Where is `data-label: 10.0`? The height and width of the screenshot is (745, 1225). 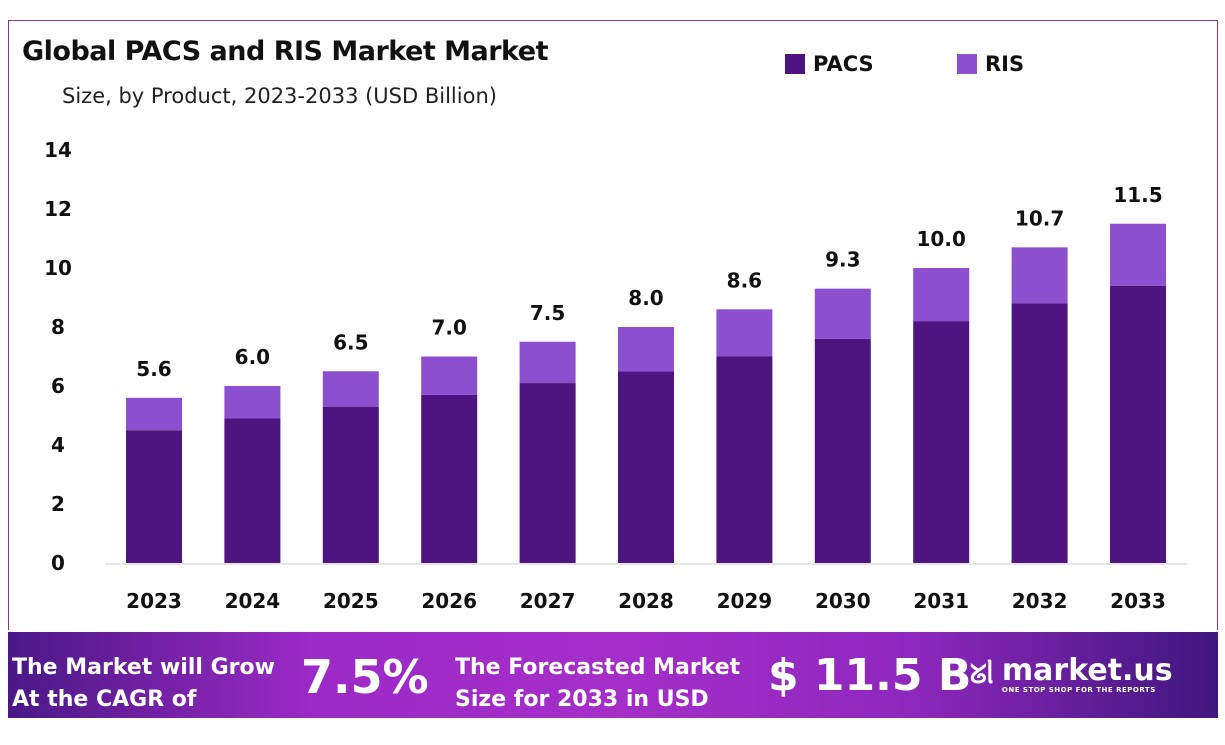 data-label: 10.0 is located at coordinates (941, 239).